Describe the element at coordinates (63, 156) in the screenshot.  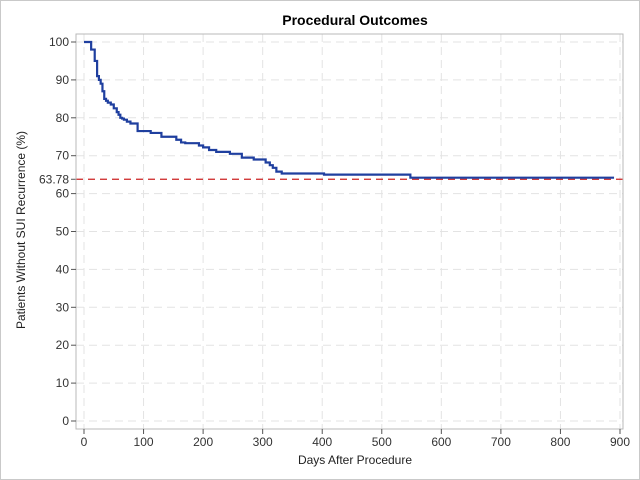
I see `y-tick-label: 70` at that location.